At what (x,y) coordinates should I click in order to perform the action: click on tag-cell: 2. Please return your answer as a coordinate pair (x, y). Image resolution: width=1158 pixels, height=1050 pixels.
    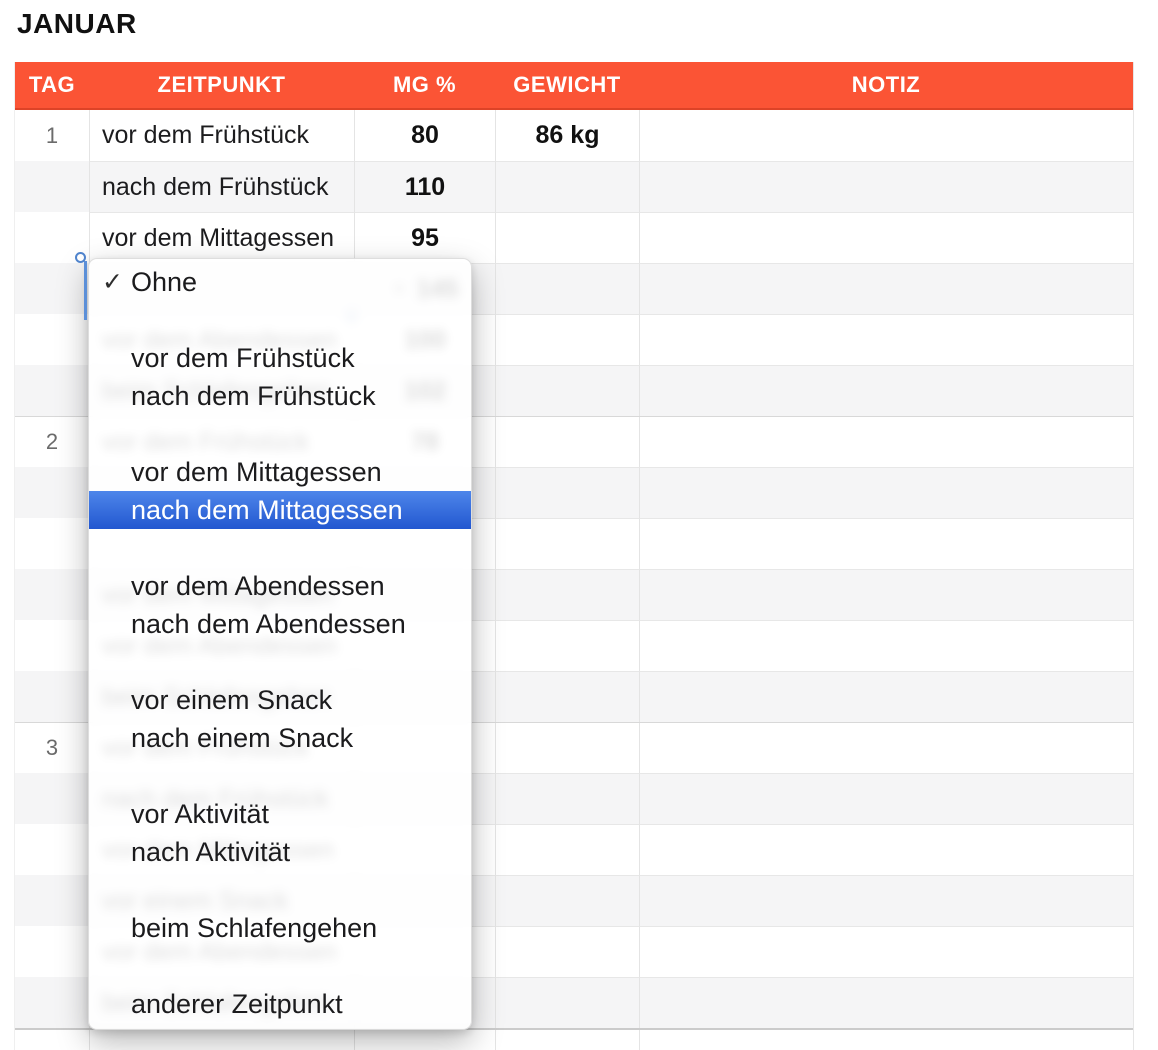
    Looking at the image, I should click on (52, 442).